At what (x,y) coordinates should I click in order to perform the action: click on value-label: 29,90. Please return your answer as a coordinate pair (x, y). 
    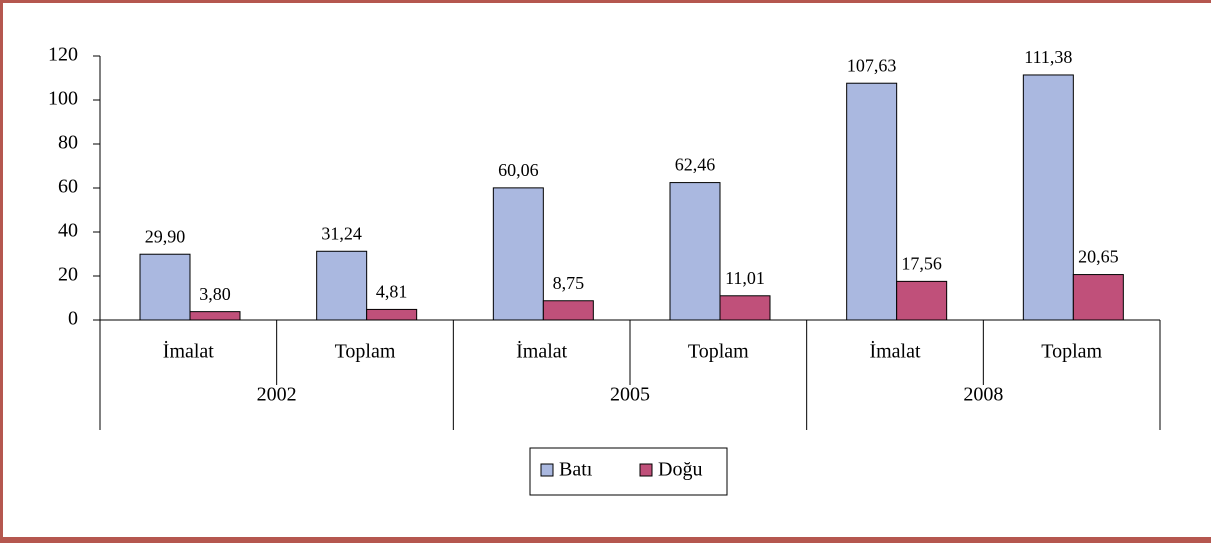
    Looking at the image, I should click on (165, 236).